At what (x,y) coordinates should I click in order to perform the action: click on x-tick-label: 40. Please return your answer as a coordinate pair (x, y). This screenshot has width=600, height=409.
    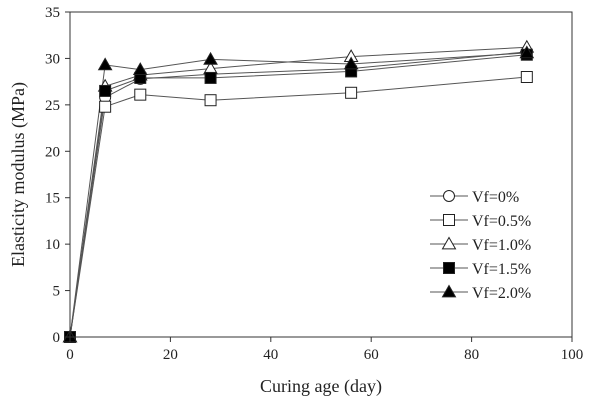
    Looking at the image, I should click on (270, 355).